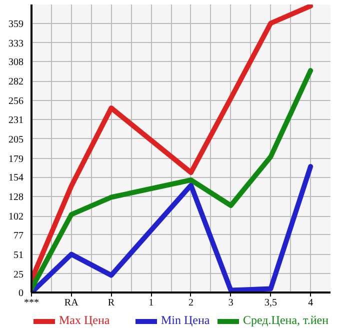 Image resolution: width=345 pixels, height=335 pixels. Describe the element at coordinates (72, 303) in the screenshot. I see `x-tick-label: RA` at that location.